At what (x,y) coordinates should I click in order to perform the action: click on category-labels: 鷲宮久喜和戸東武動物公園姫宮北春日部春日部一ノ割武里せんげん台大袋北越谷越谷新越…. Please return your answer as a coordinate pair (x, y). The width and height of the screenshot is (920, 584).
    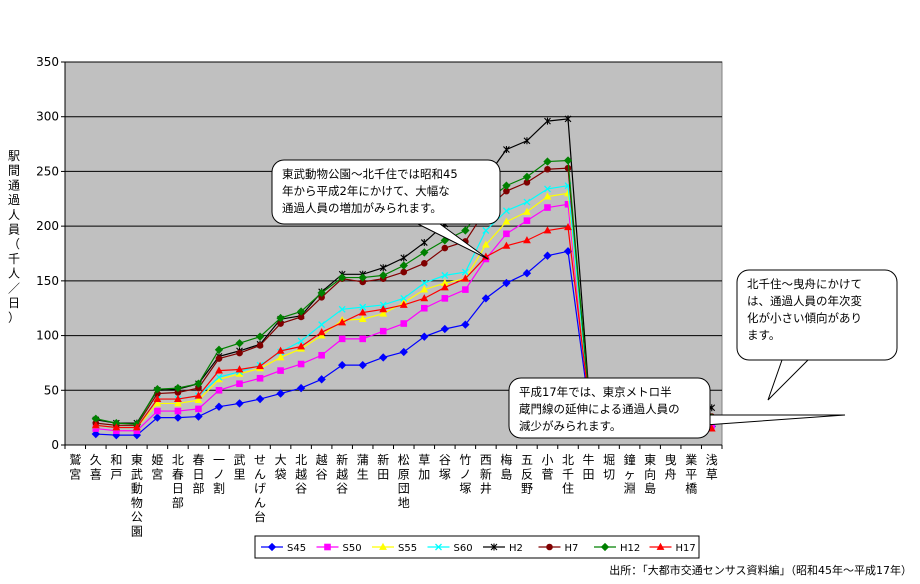
    Looking at the image, I should click on (393, 495).